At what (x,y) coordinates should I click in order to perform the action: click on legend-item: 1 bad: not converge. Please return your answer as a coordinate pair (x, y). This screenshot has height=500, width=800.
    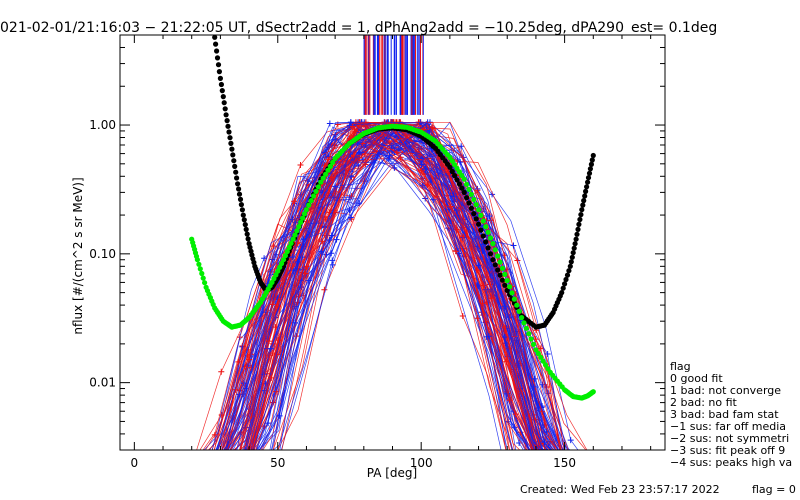
    Looking at the image, I should click on (725, 390).